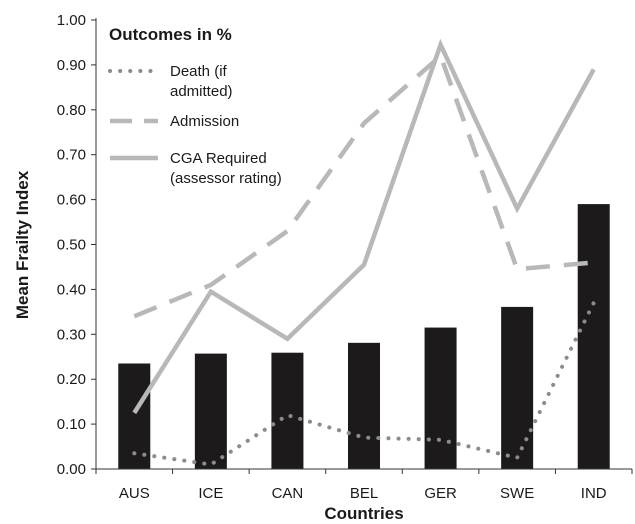 The height and width of the screenshot is (524, 635). Describe the element at coordinates (71, 155) in the screenshot. I see `y-tick-label: 0.70` at that location.